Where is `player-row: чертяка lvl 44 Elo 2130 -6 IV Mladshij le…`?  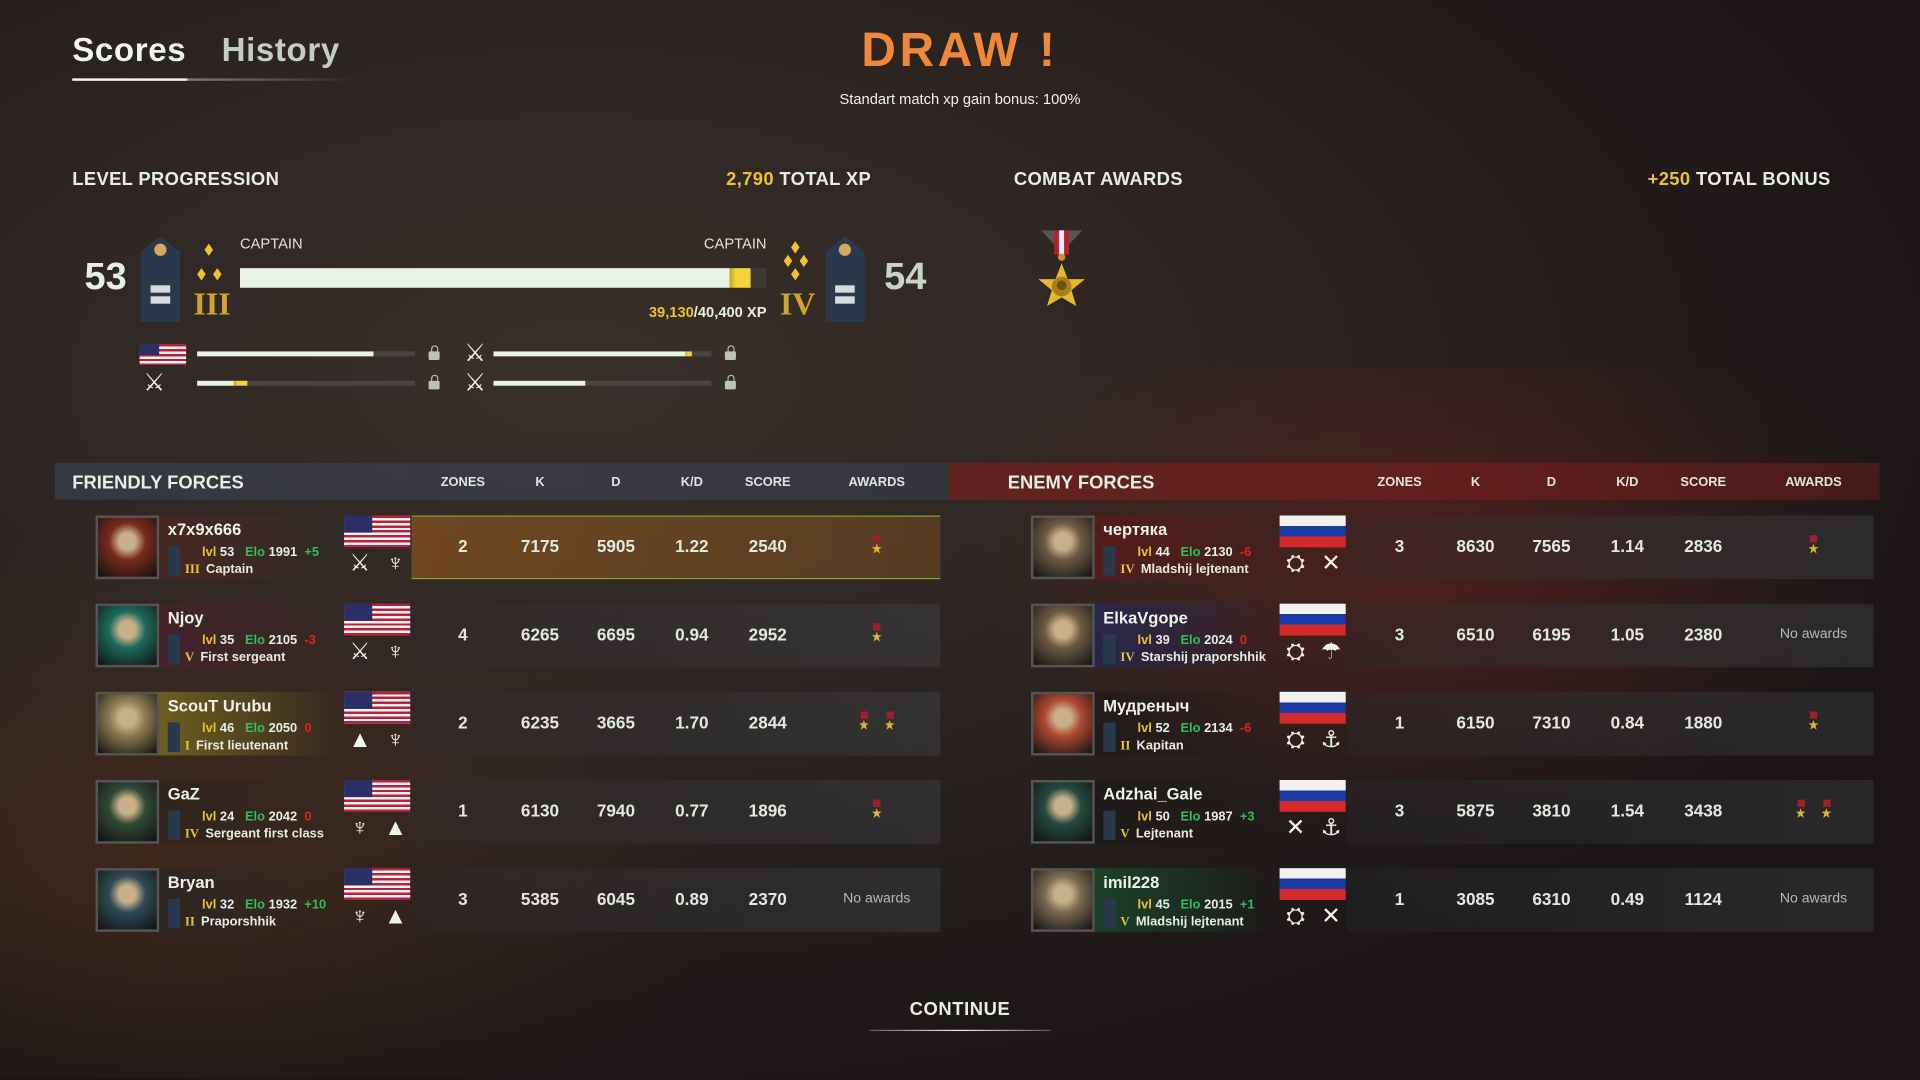
player-row: чертяка lvl 44 Elo 2130 -6 IV Mladshij le… is located at coordinates (960, 547).